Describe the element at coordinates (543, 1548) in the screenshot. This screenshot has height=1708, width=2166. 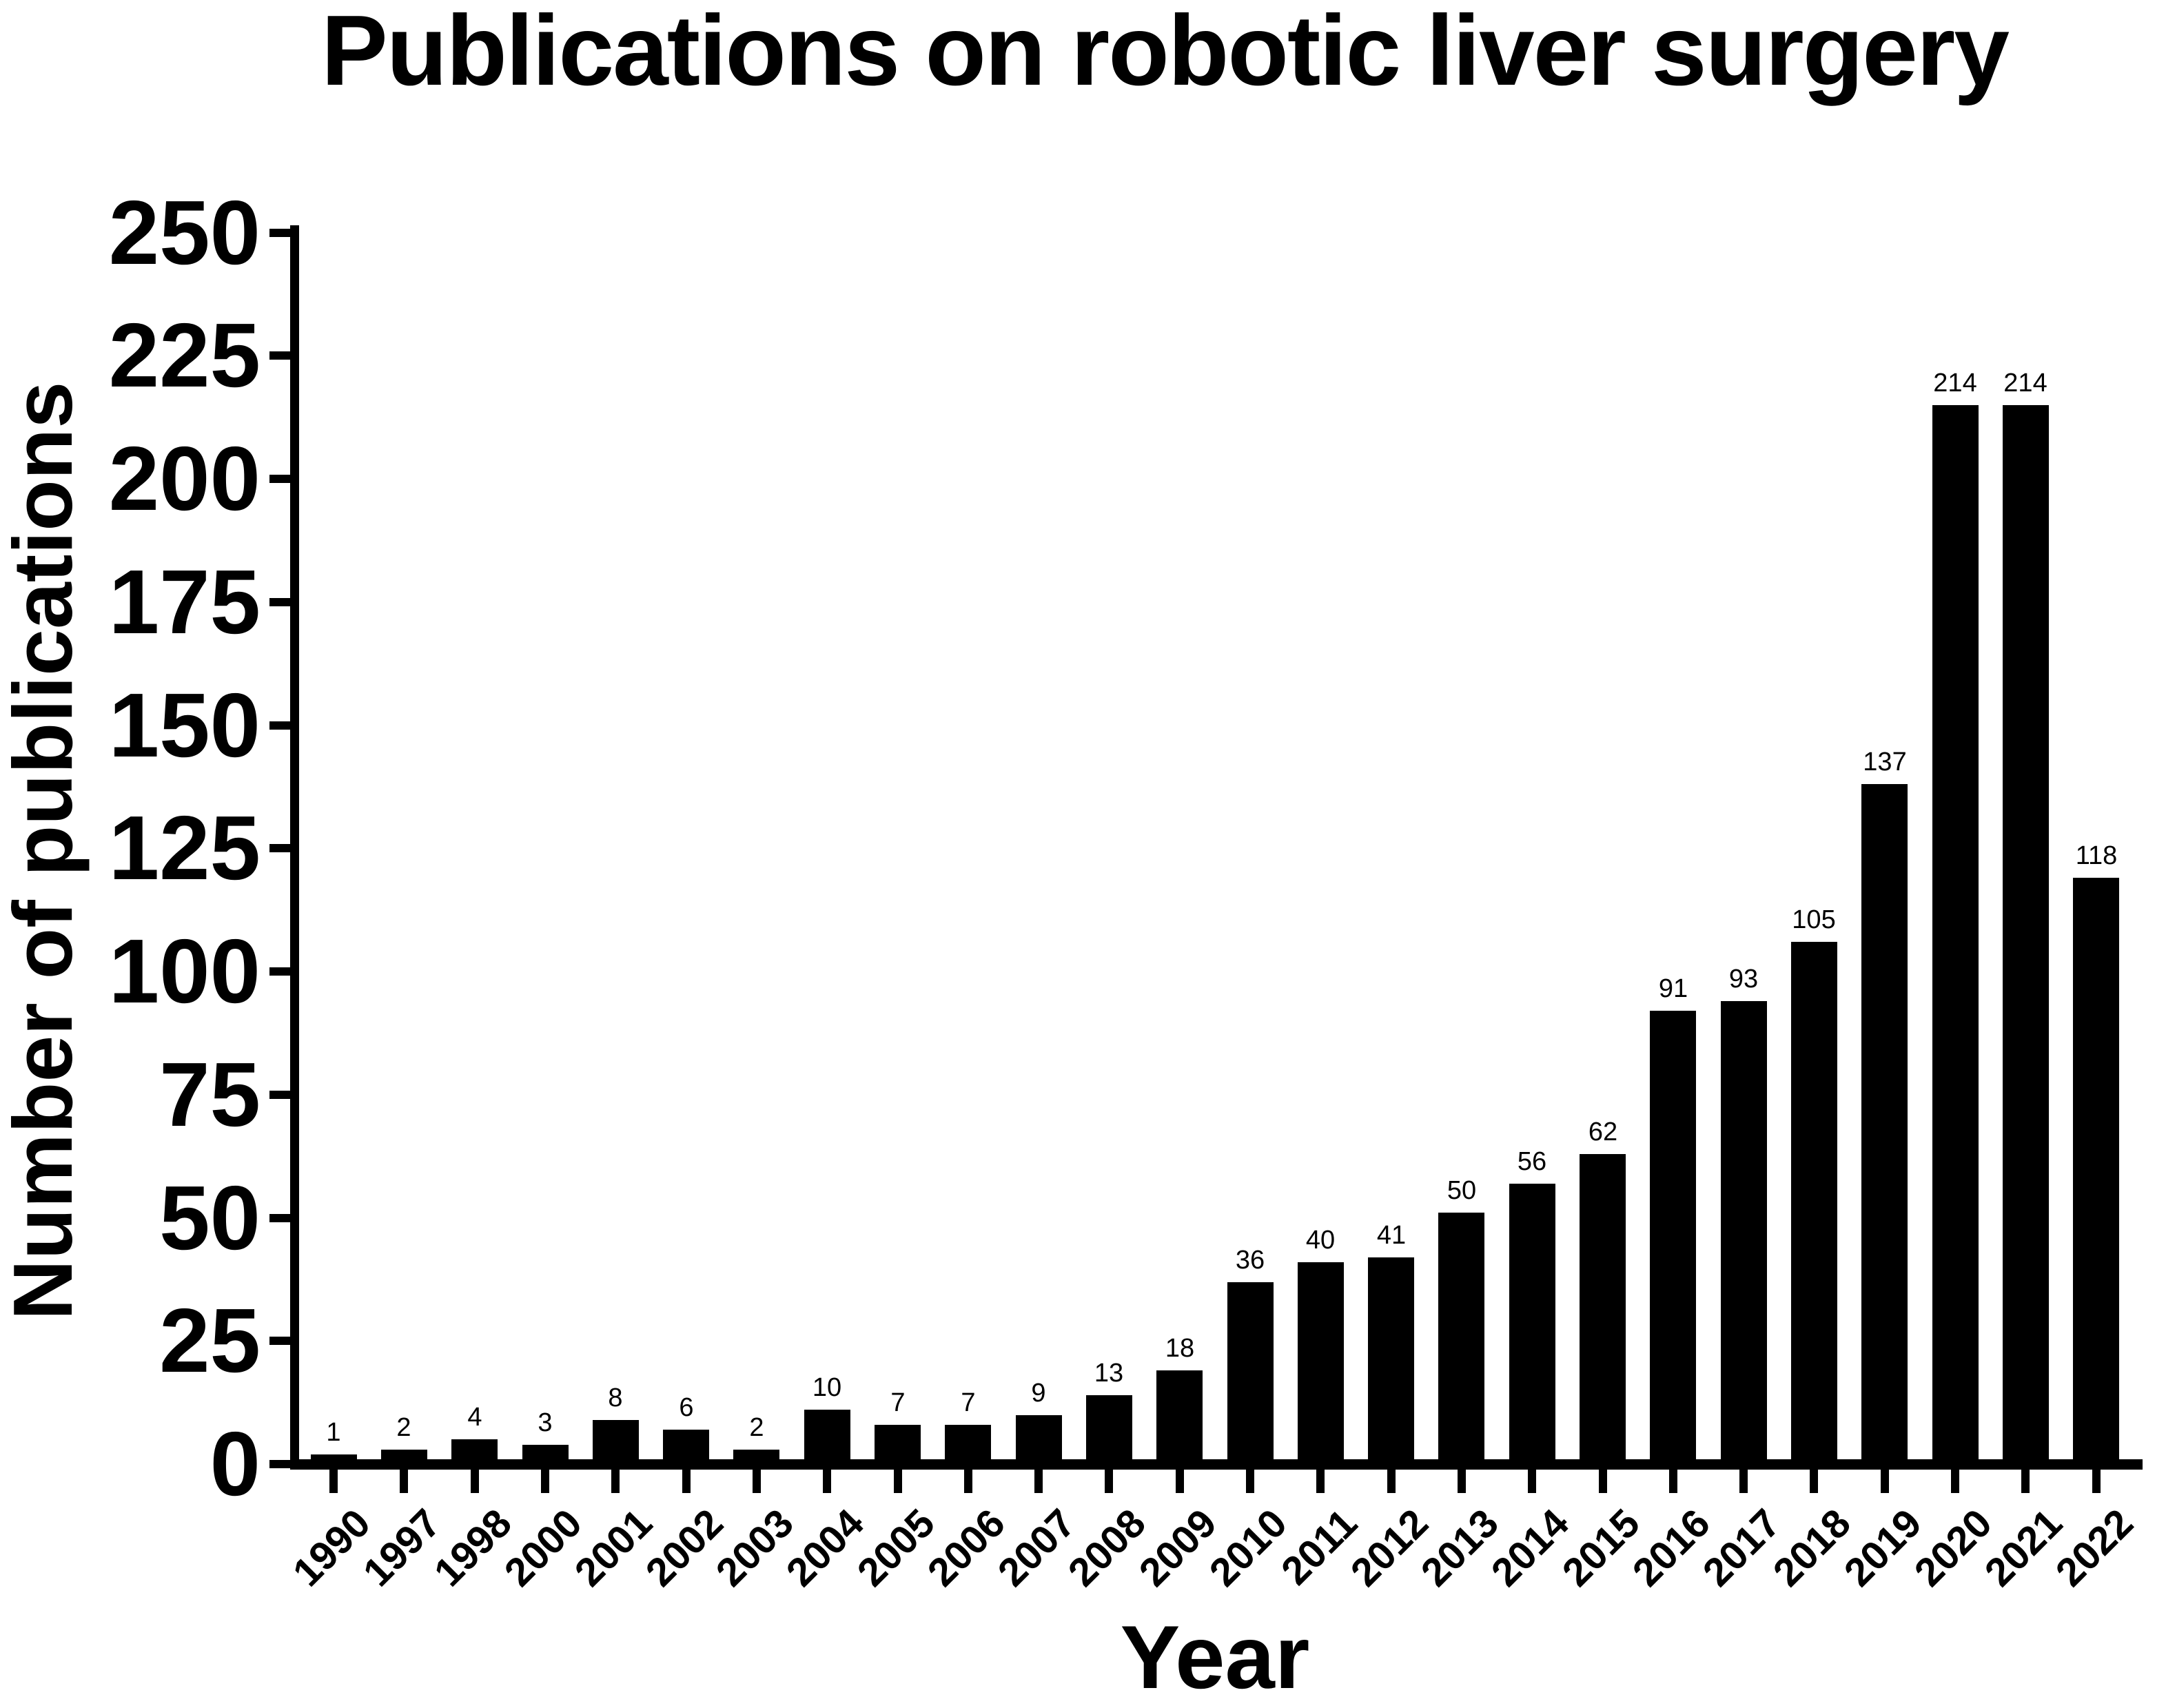
I see `x-axis-tick-label: 2000` at that location.